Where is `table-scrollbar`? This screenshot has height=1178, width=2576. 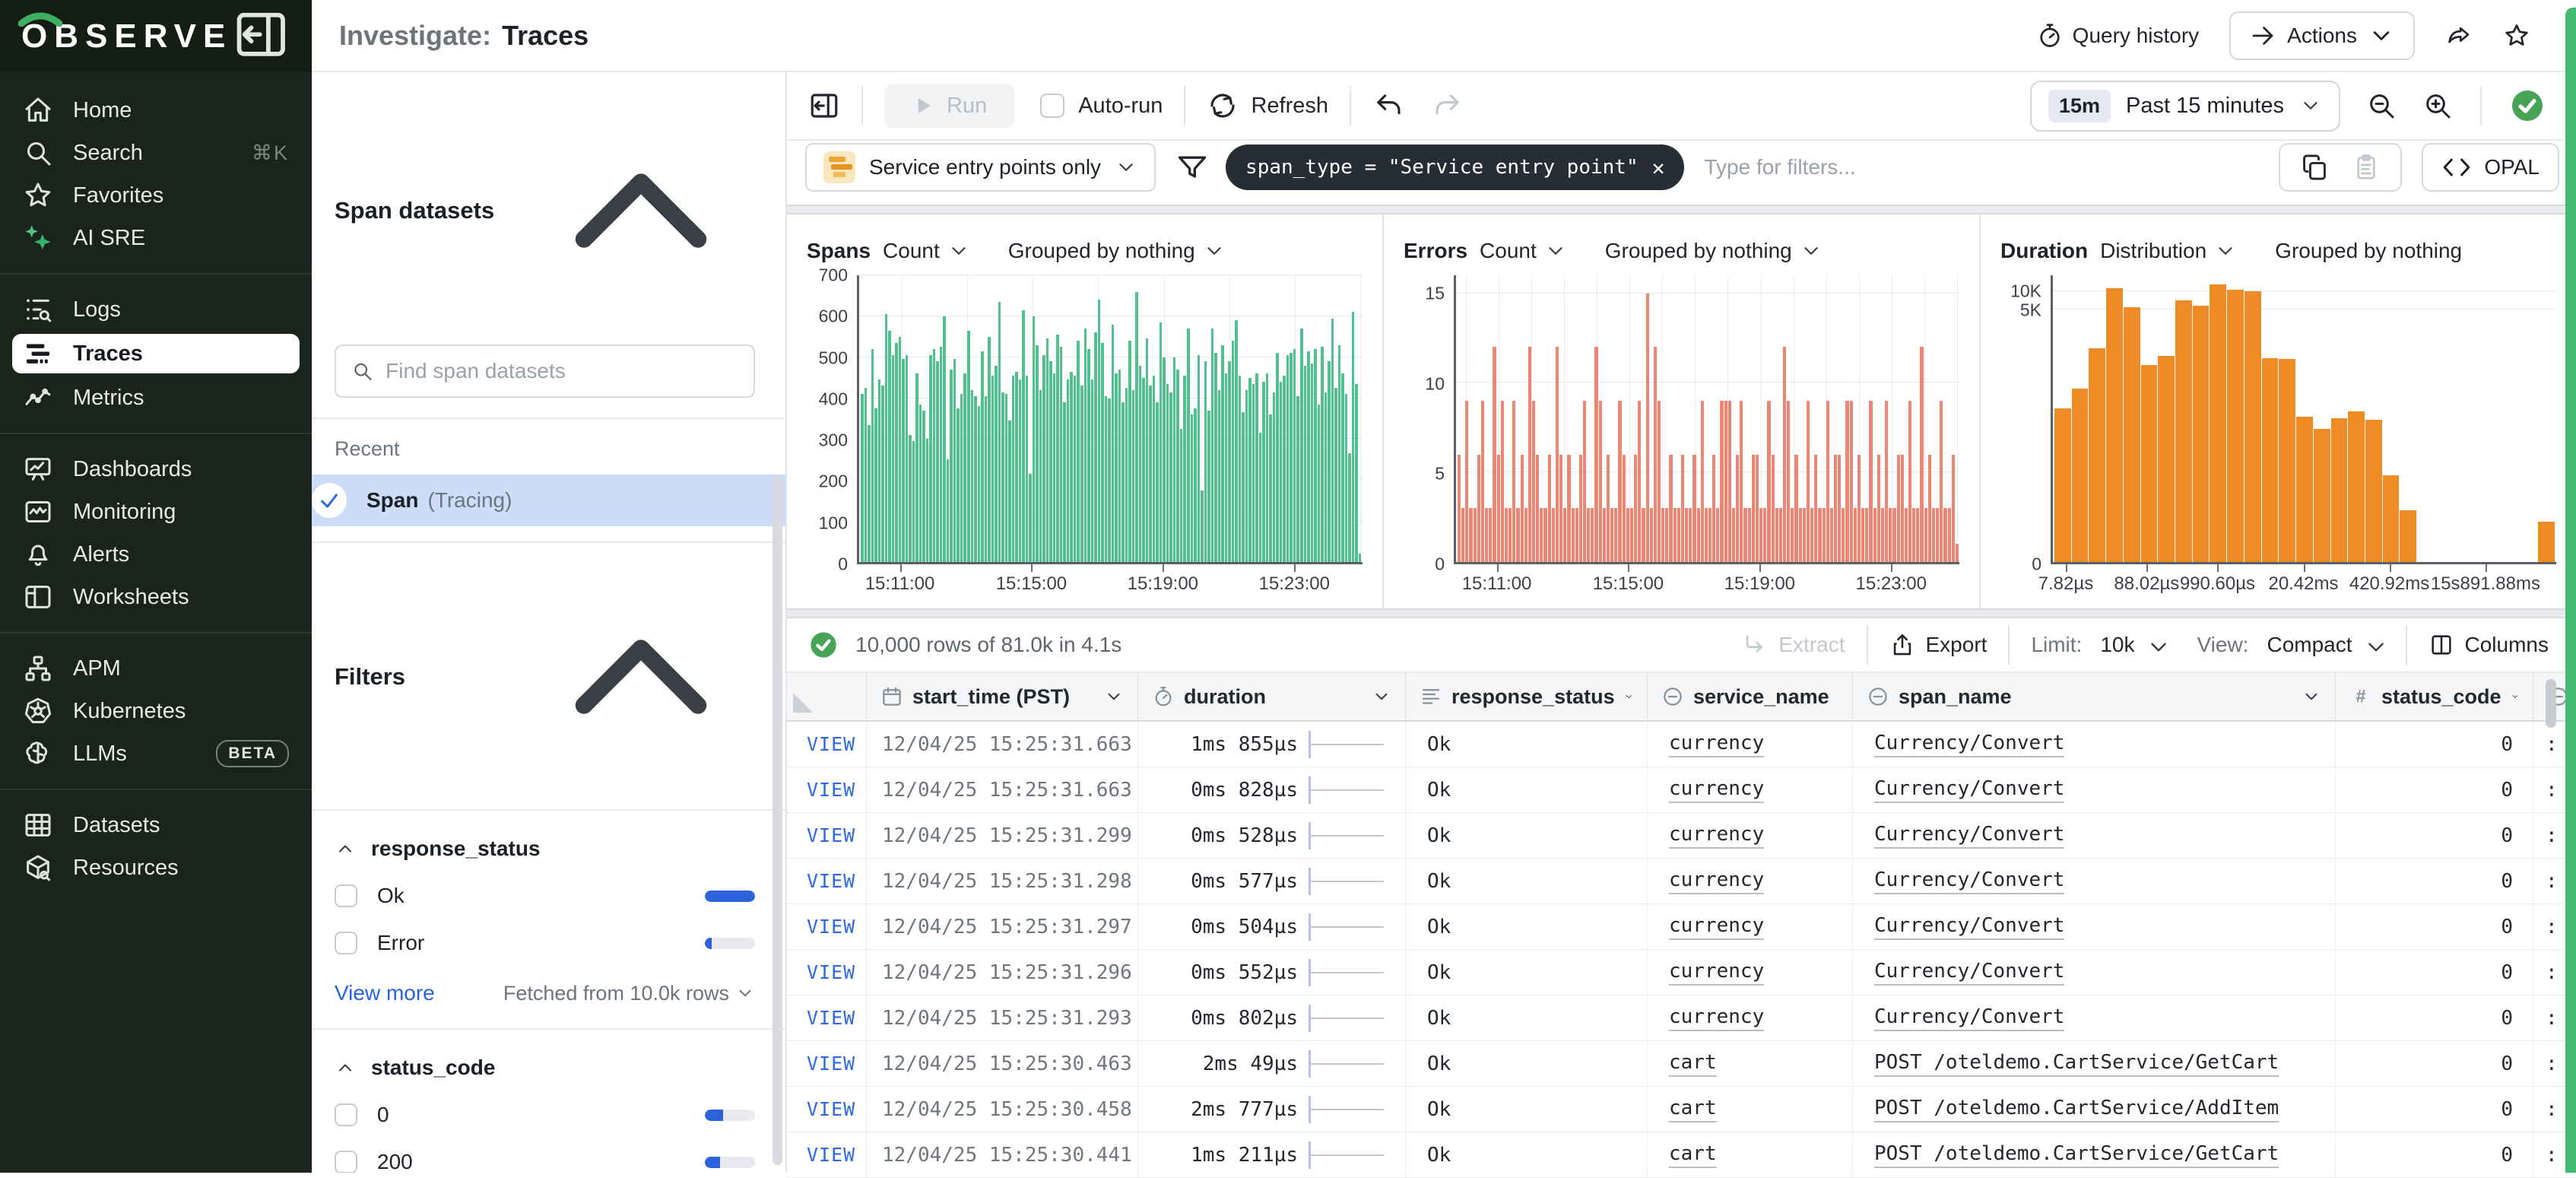
table-scrollbar is located at coordinates (2551, 703).